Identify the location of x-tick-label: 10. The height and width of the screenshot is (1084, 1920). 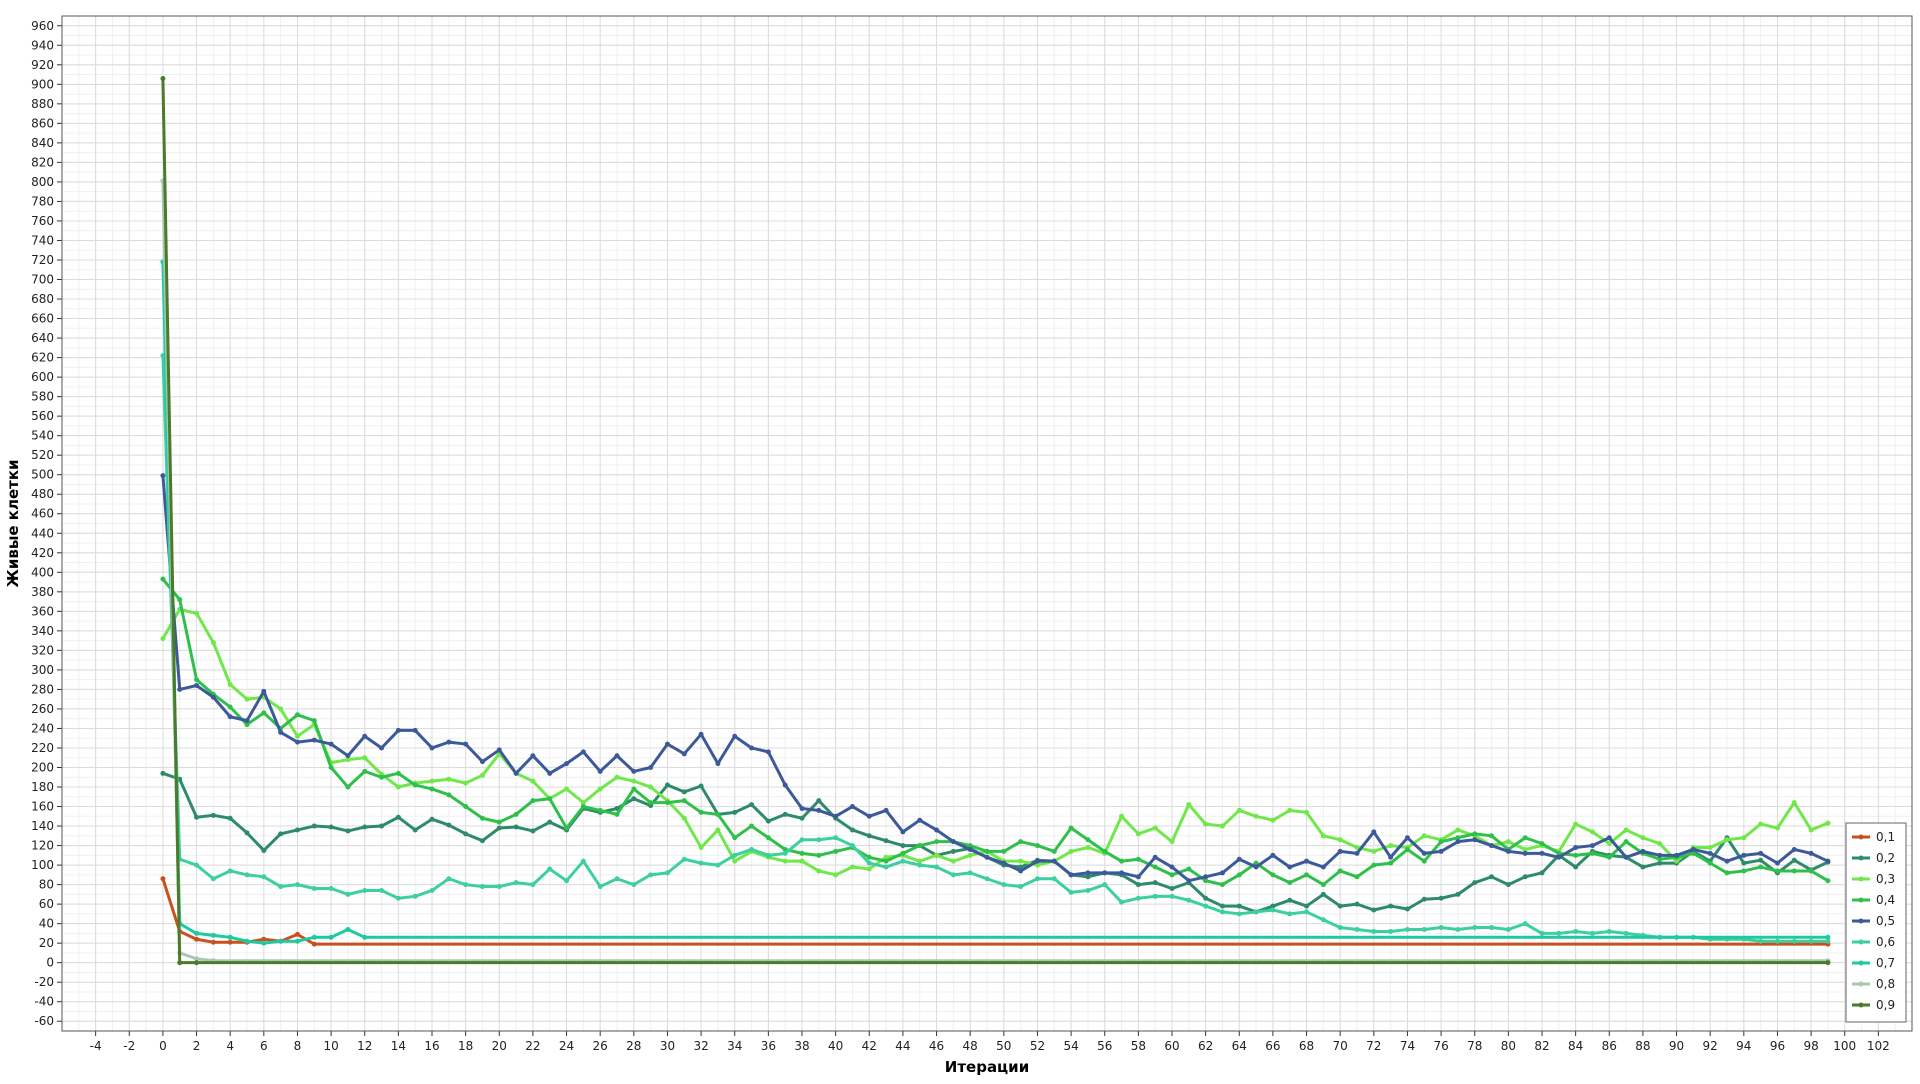
(330, 1046).